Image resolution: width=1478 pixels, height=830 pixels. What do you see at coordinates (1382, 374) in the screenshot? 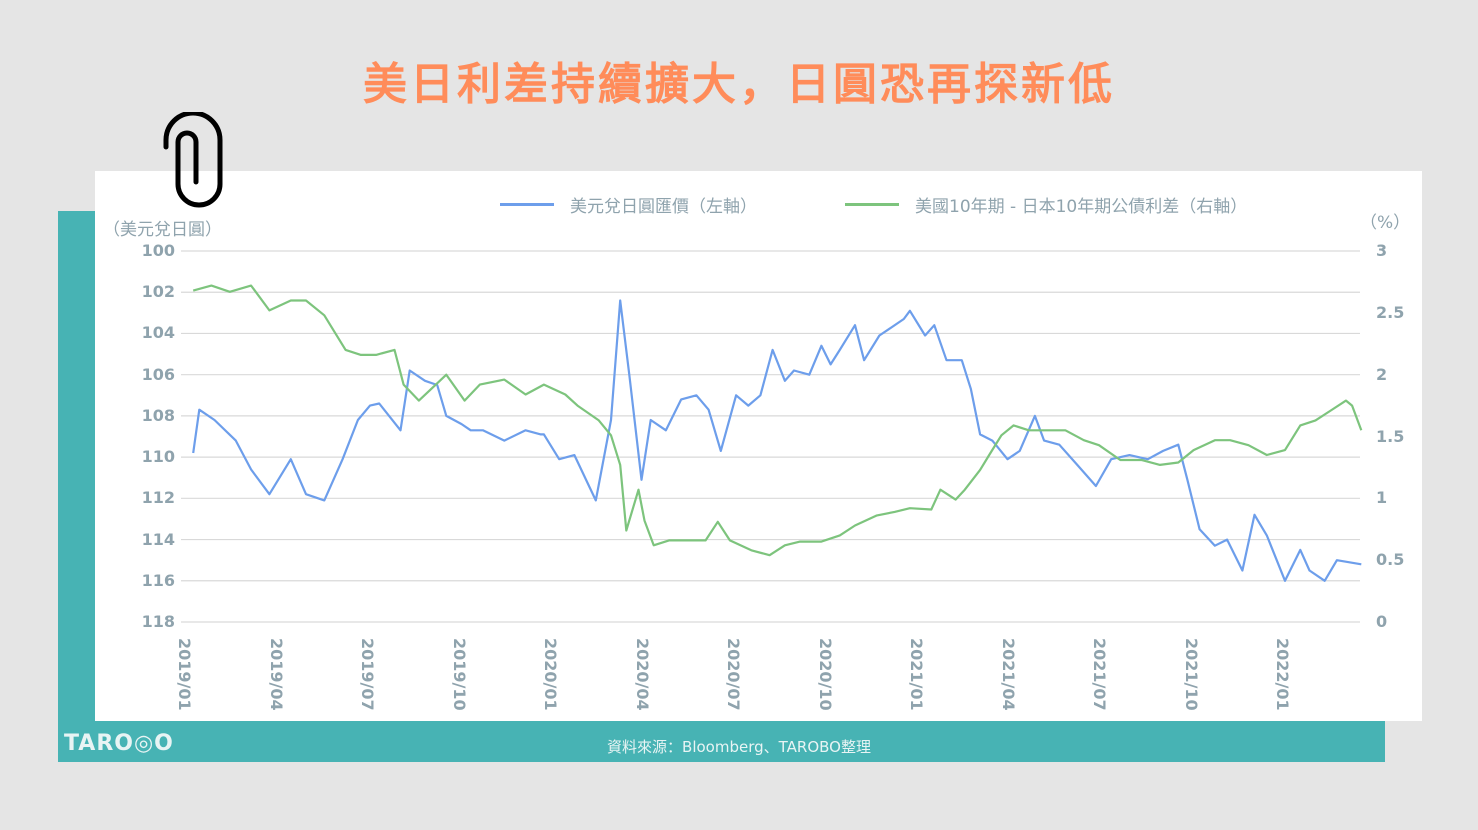
I see `right-axis-tick: 2` at bounding box center [1382, 374].